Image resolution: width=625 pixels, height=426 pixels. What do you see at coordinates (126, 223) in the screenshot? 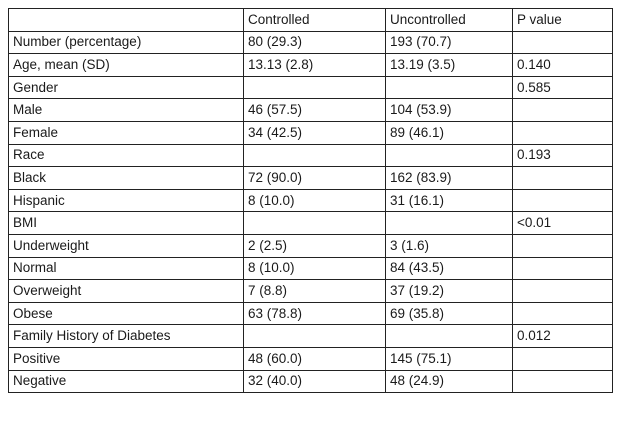
I see `row-label-cell: BMI` at bounding box center [126, 223].